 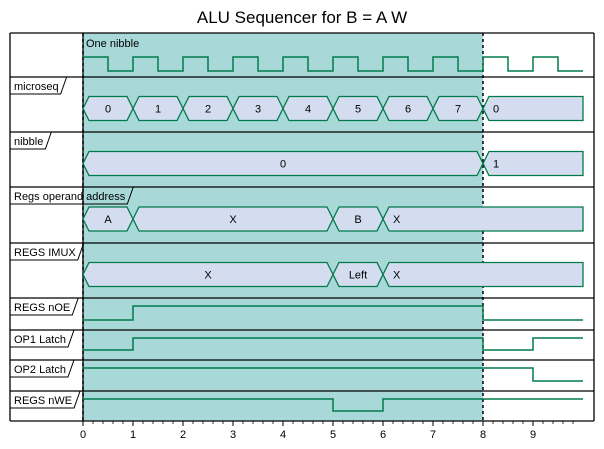 I want to click on bus-value-label: 4, so click(x=308, y=110).